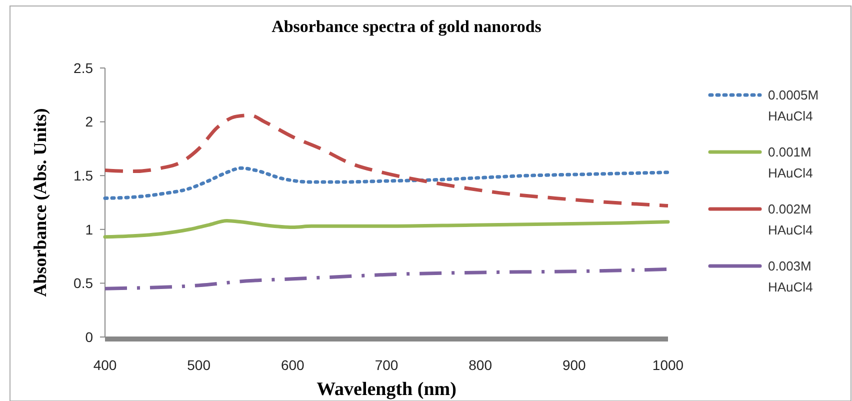  Describe the element at coordinates (89, 122) in the screenshot. I see `y-tick-label: 2` at that location.